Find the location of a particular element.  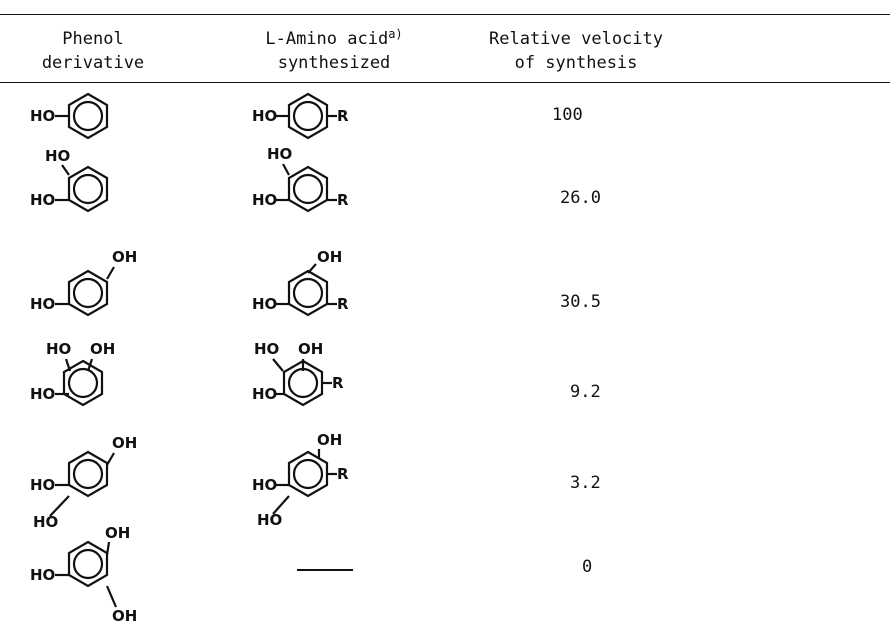

tyrosine-structure: HO R is located at coordinates (300, 116).